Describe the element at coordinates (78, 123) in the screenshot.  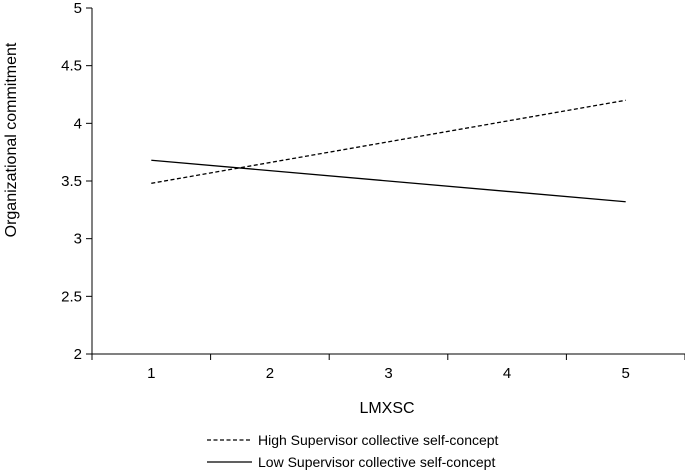
I see `y-tick-label: 4` at that location.